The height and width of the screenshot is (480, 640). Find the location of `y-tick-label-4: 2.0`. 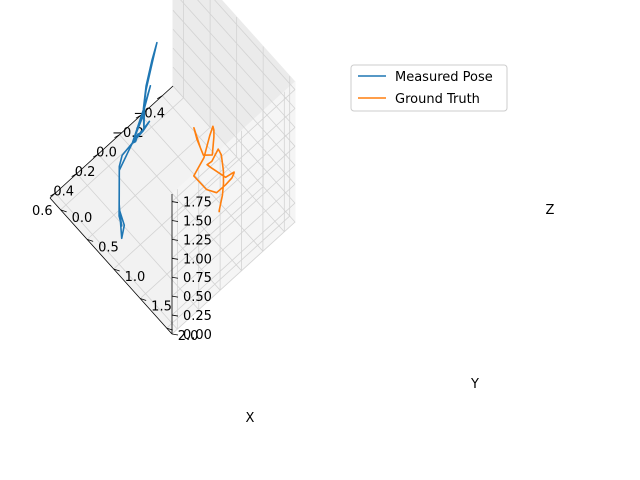

y-tick-label-4: 2.0 is located at coordinates (188, 336).